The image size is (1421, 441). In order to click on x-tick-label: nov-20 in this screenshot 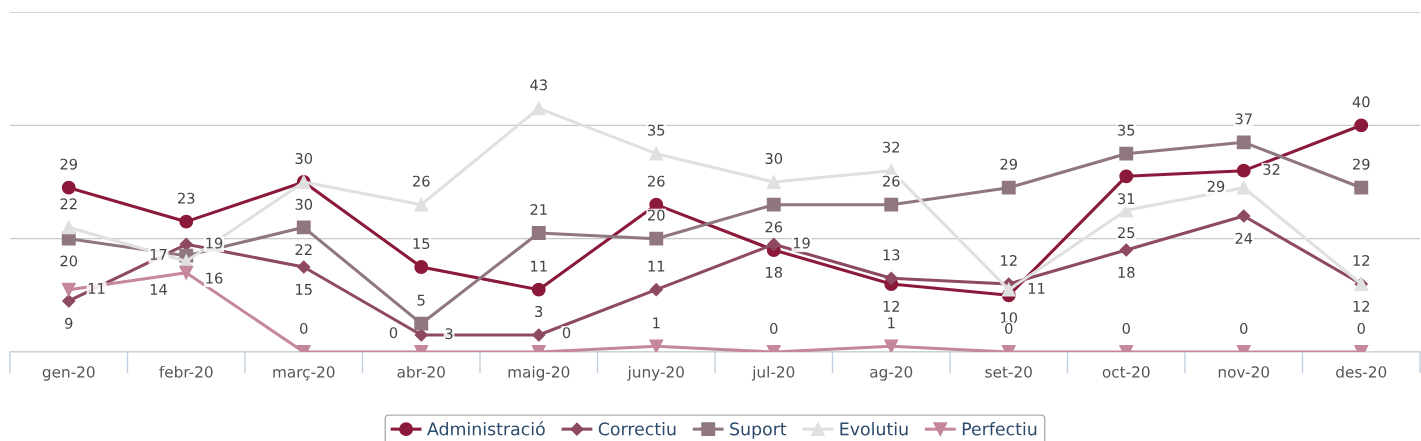, I will do `click(1244, 372)`.